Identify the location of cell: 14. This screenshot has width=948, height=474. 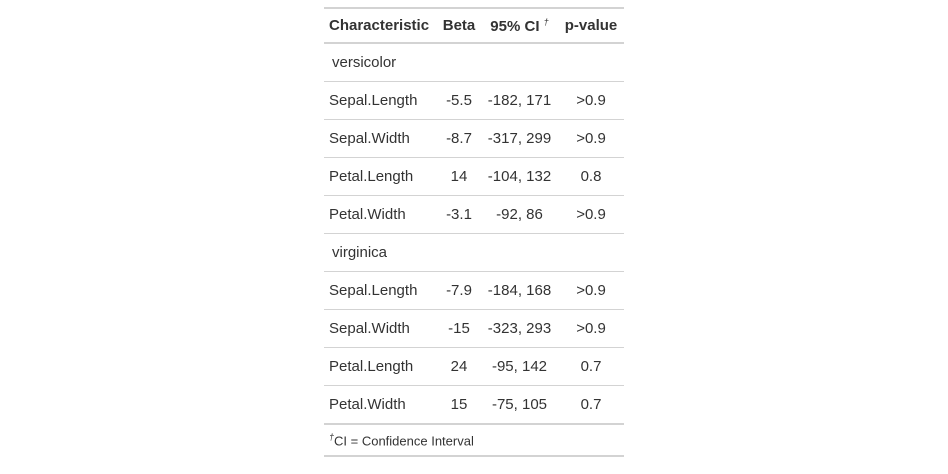
(459, 176).